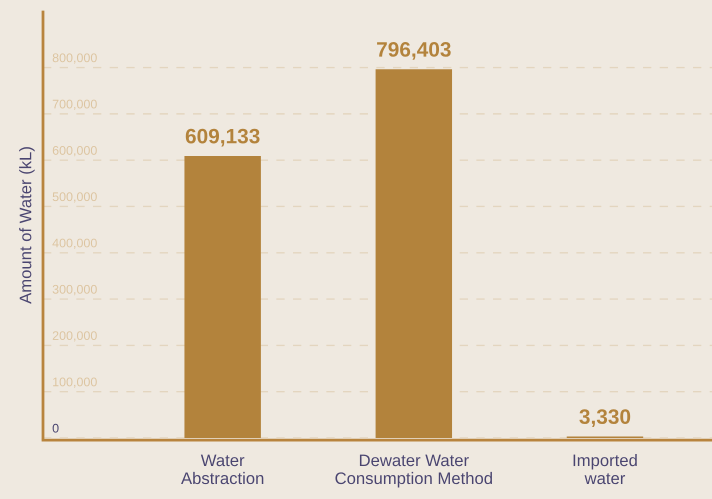  I want to click on data-label: 609,133, so click(223, 137).